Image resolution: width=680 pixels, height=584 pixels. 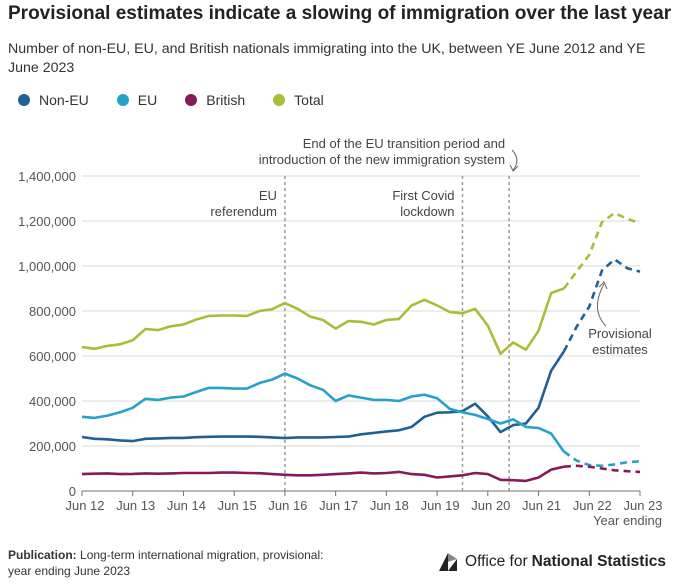 What do you see at coordinates (72, 491) in the screenshot?
I see `y-tick-label: 0` at bounding box center [72, 491].